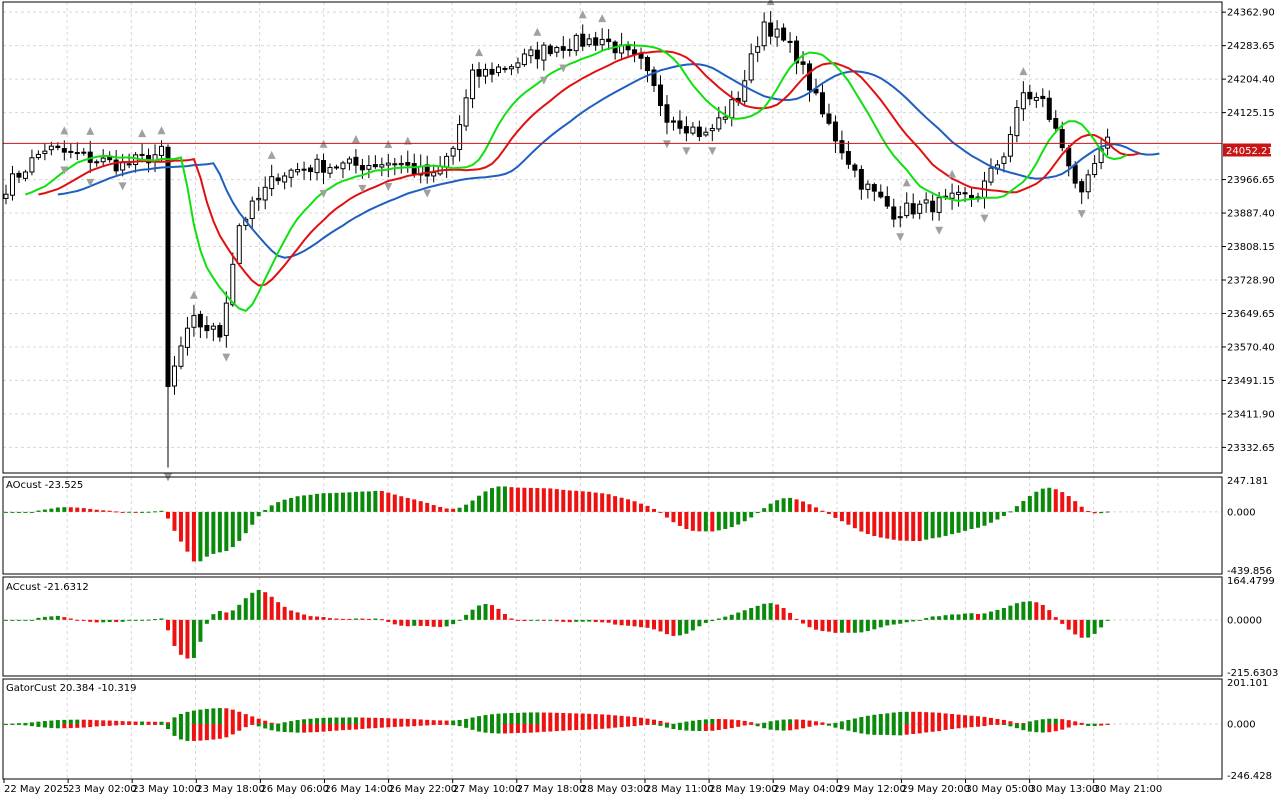 The height and width of the screenshot is (804, 1280). Describe the element at coordinates (323, 193) in the screenshot. I see `fractal-down-marker` at that location.